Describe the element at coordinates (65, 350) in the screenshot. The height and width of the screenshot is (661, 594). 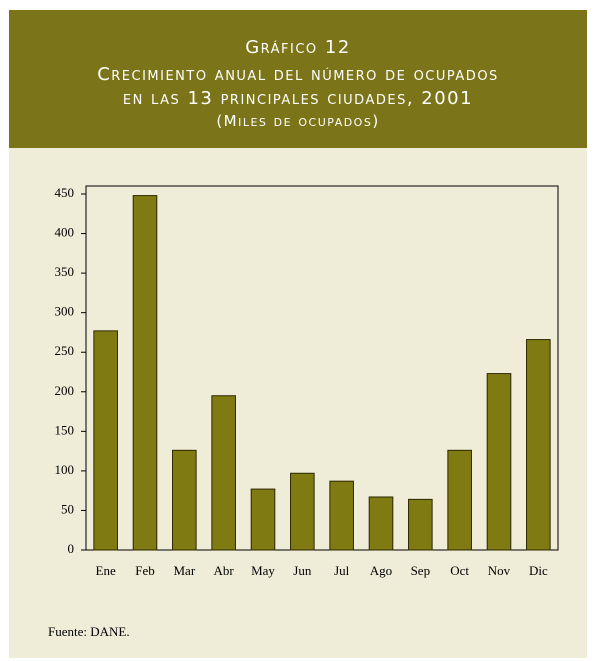
I see `y-tick-label: 250` at that location.